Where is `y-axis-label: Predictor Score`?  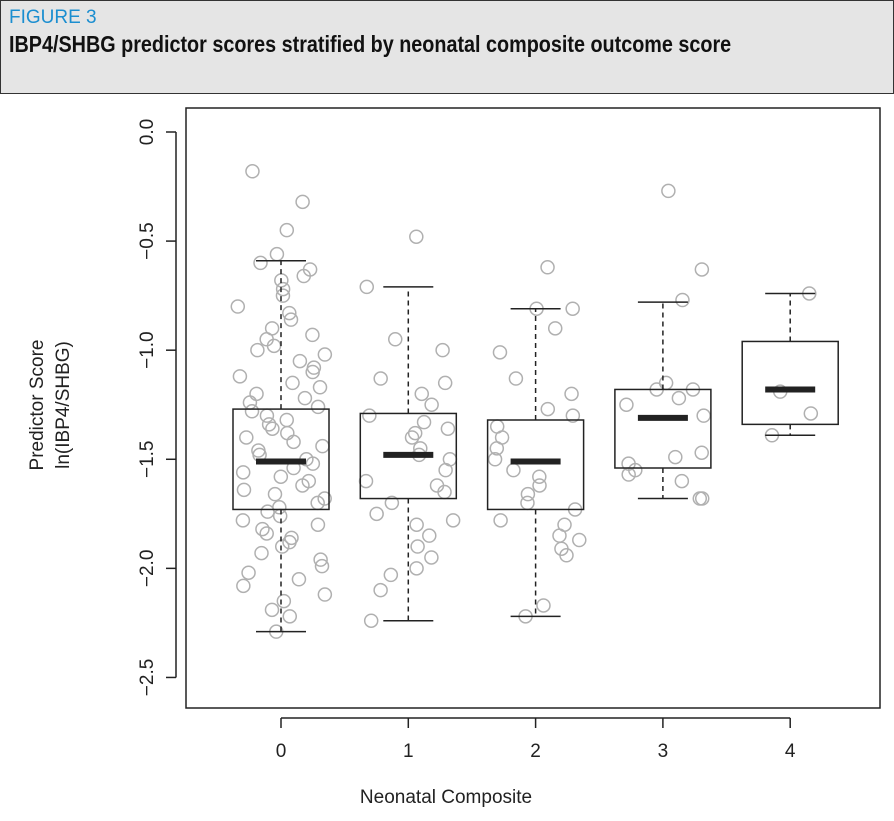
y-axis-label: Predictor Score is located at coordinates (37, 405).